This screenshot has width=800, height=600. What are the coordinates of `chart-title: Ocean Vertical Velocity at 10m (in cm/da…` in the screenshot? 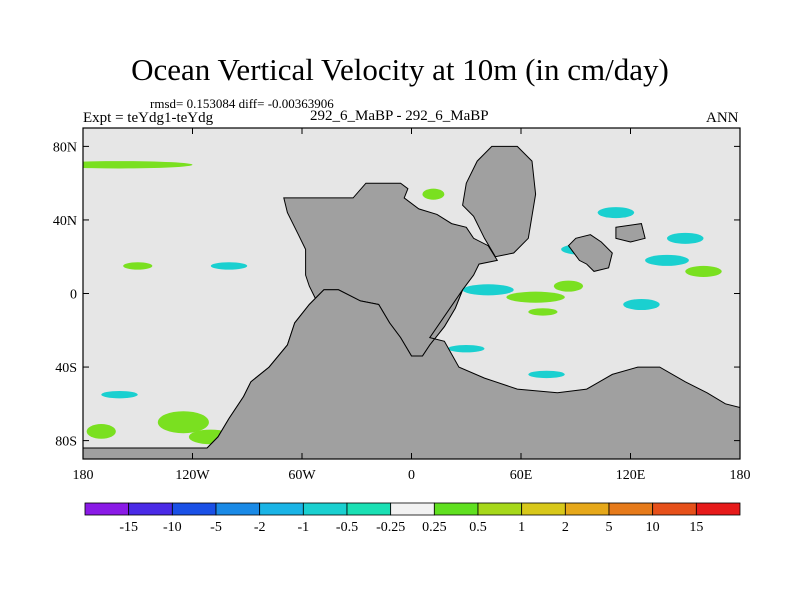 It's located at (400, 69).